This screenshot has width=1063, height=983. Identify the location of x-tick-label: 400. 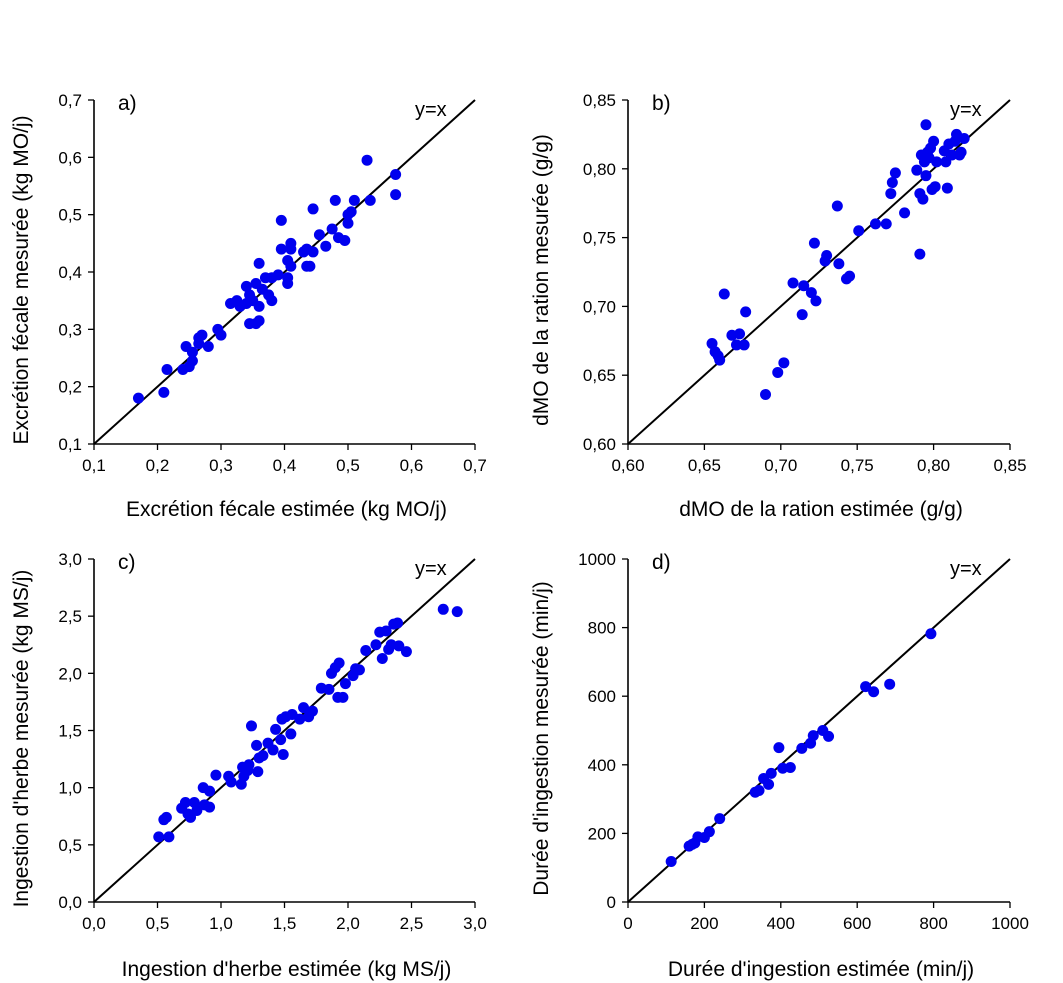
(781, 923).